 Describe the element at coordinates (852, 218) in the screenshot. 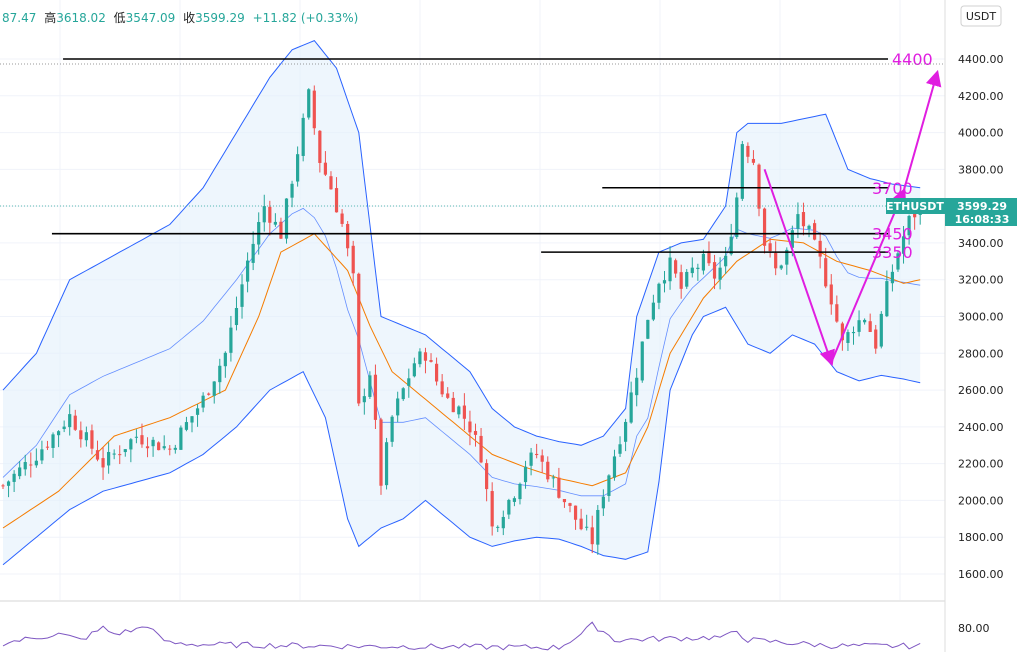

I see `annotation-arrows` at that location.